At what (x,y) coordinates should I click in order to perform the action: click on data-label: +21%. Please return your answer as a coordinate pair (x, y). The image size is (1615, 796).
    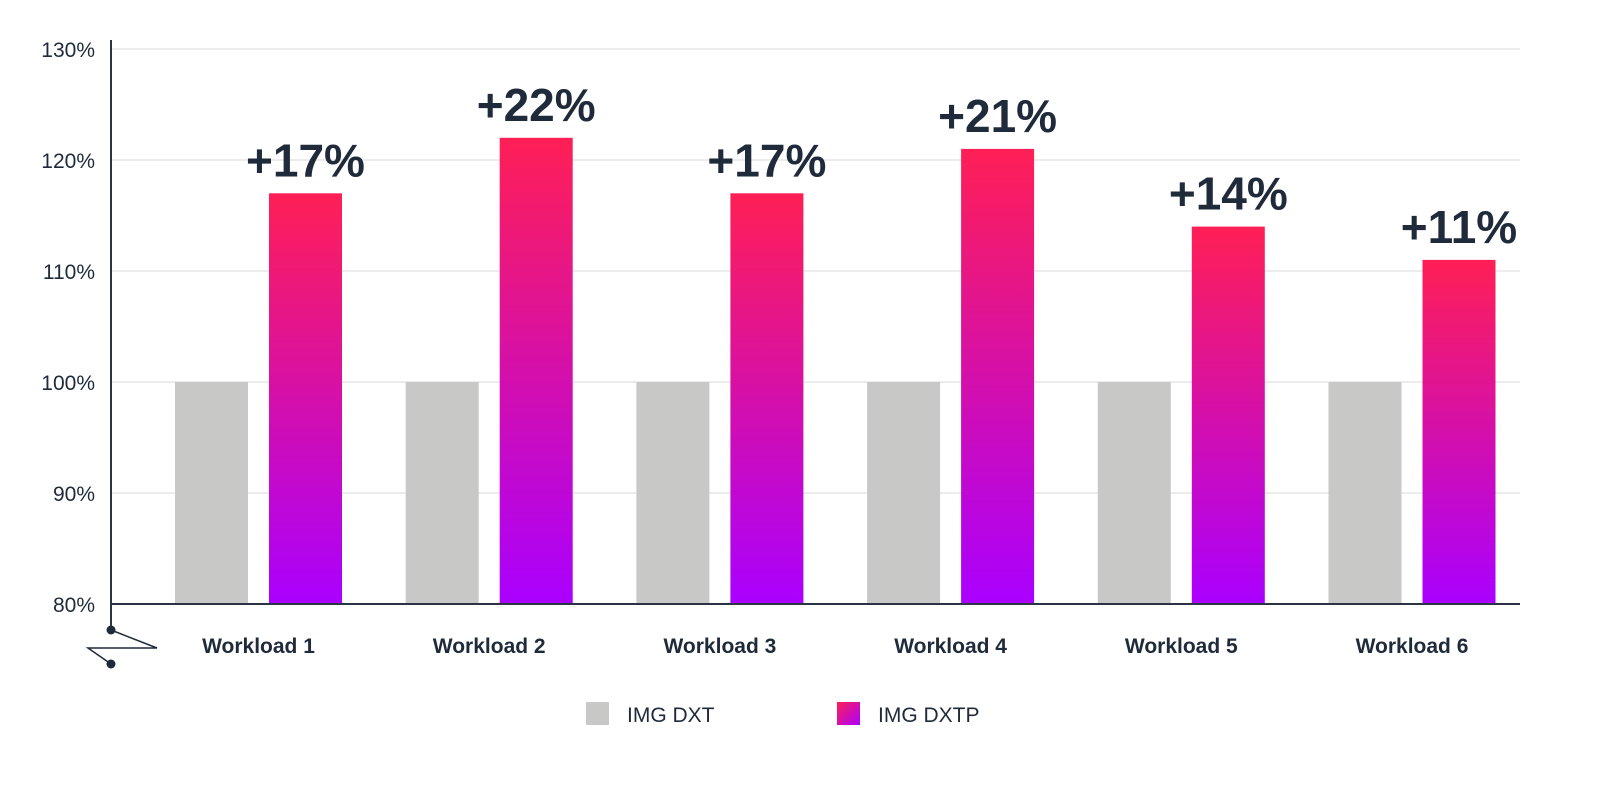
    Looking at the image, I should click on (997, 116).